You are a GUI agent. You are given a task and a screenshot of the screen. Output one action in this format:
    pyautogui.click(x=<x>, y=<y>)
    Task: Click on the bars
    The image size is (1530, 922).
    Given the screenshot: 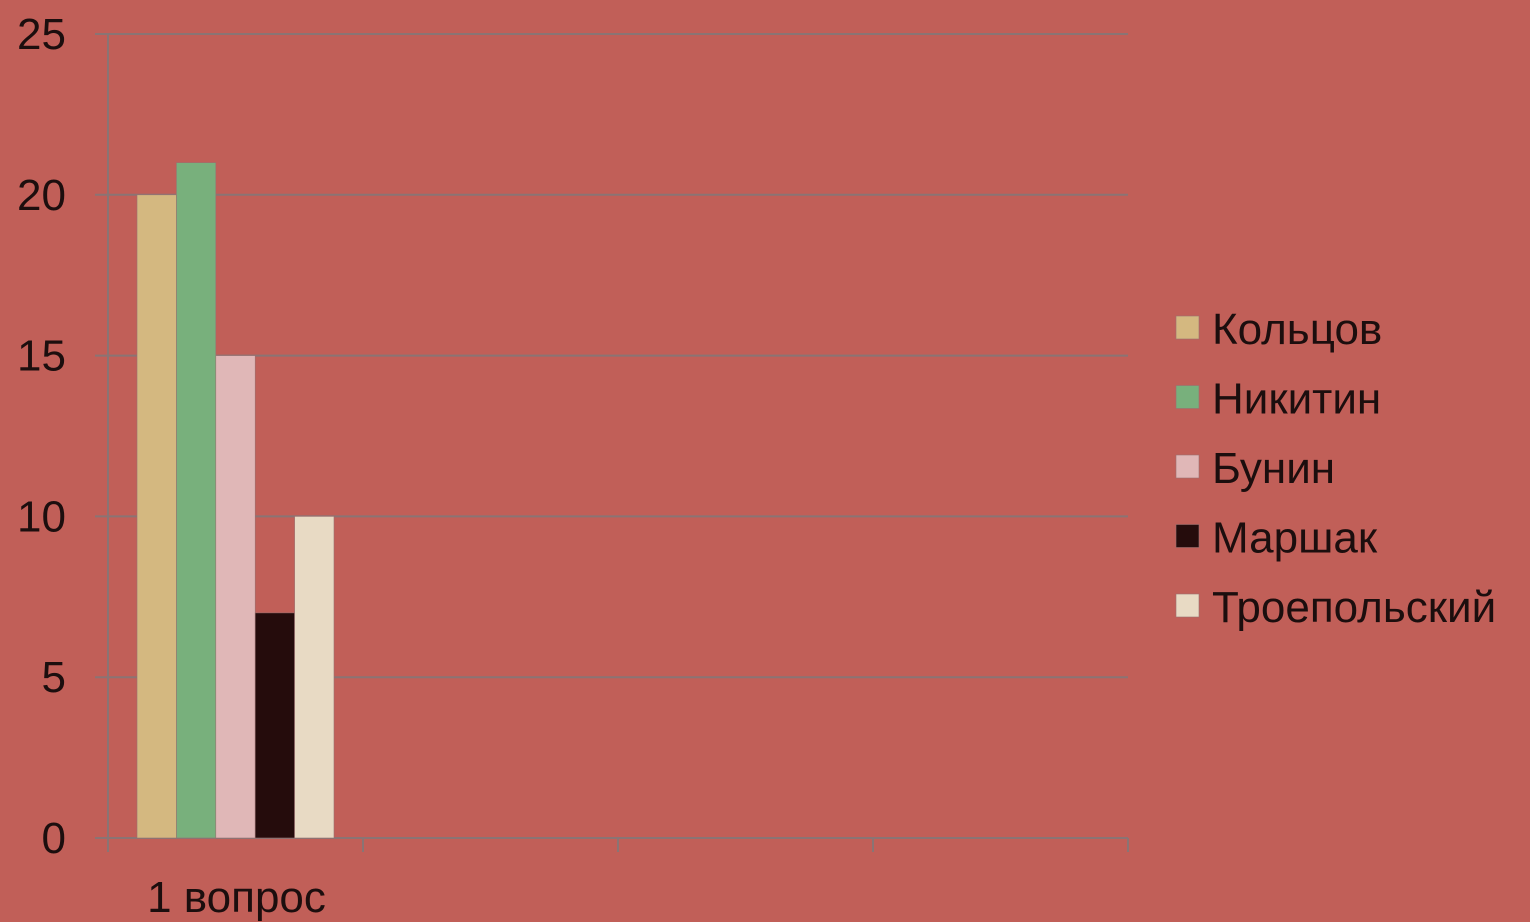 What is the action you would take?
    pyautogui.click(x=235, y=500)
    